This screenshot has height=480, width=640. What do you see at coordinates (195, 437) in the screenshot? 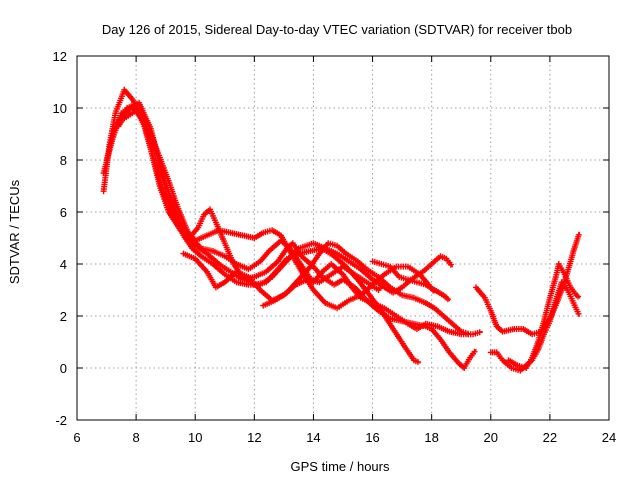
I see `x-tick-label: 10` at bounding box center [195, 437].